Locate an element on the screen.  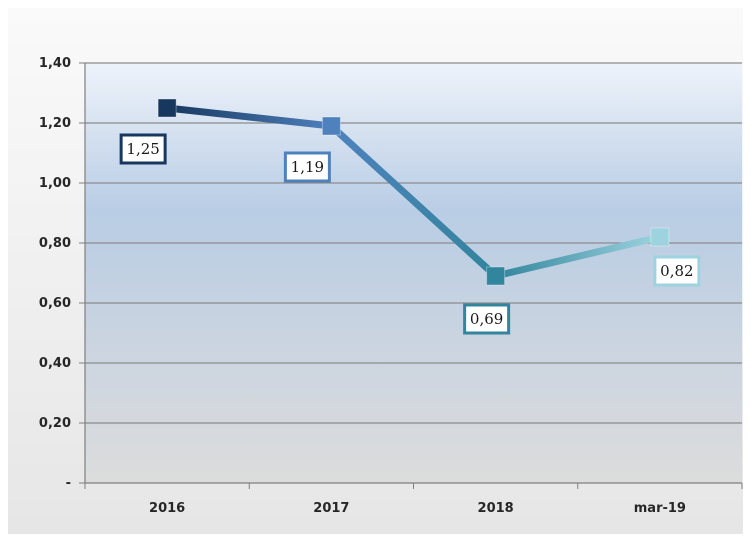
y-tick-label: - is located at coordinates (68, 483).